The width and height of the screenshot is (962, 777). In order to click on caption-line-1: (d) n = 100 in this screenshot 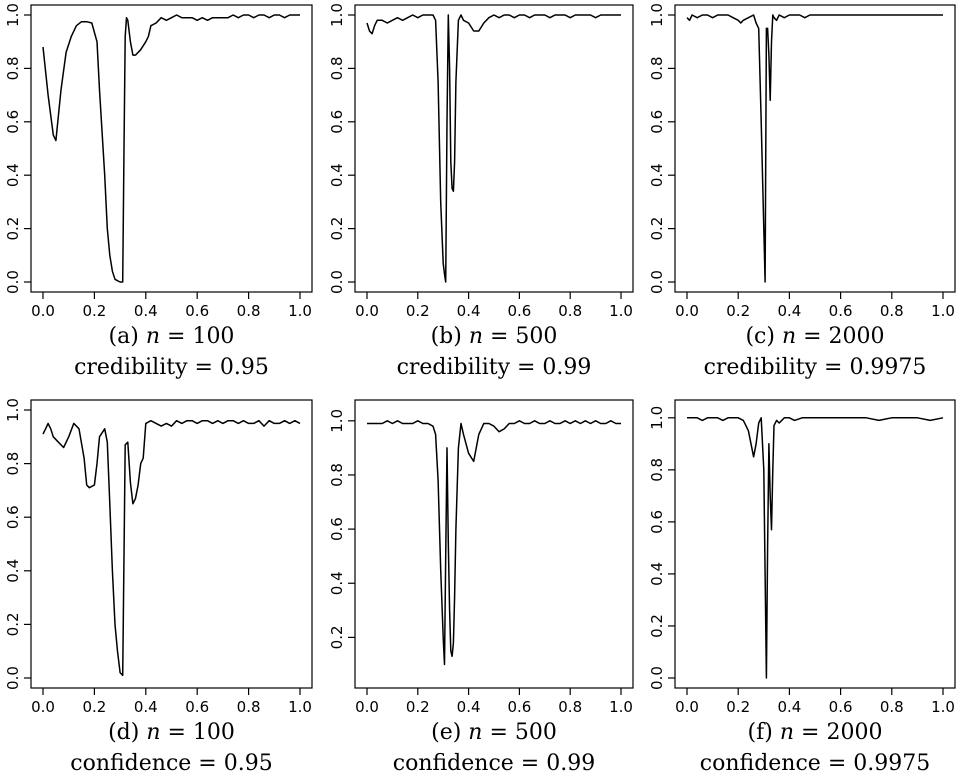, I will do `click(171, 732)`.